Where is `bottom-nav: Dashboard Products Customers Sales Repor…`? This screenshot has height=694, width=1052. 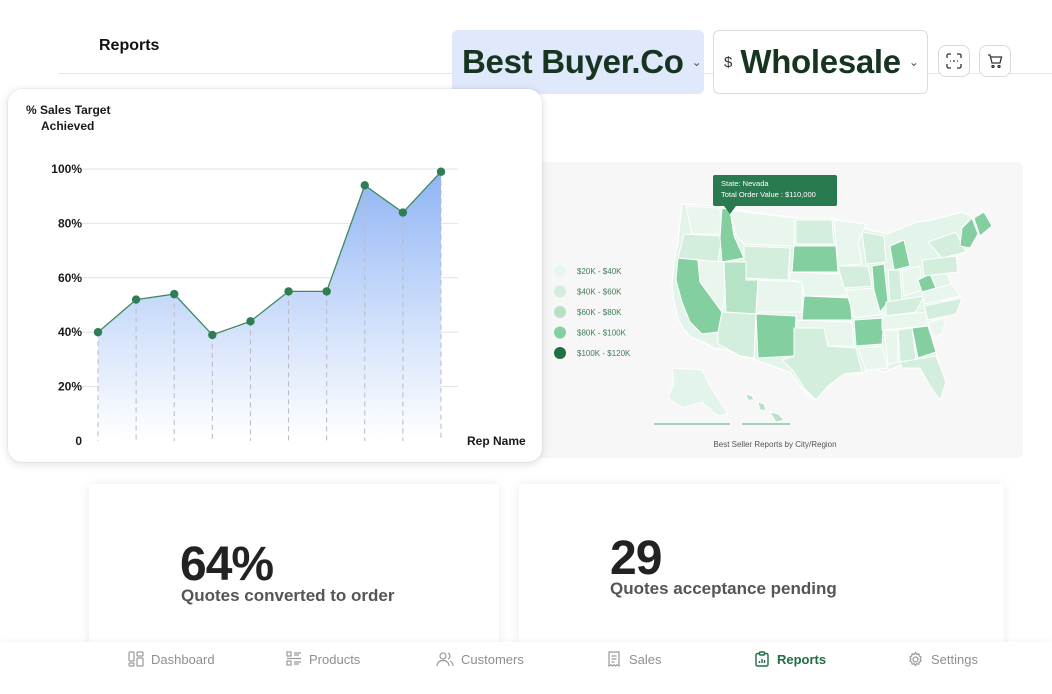
bottom-nav: Dashboard Products Customers Sales Repor… is located at coordinates (526, 668).